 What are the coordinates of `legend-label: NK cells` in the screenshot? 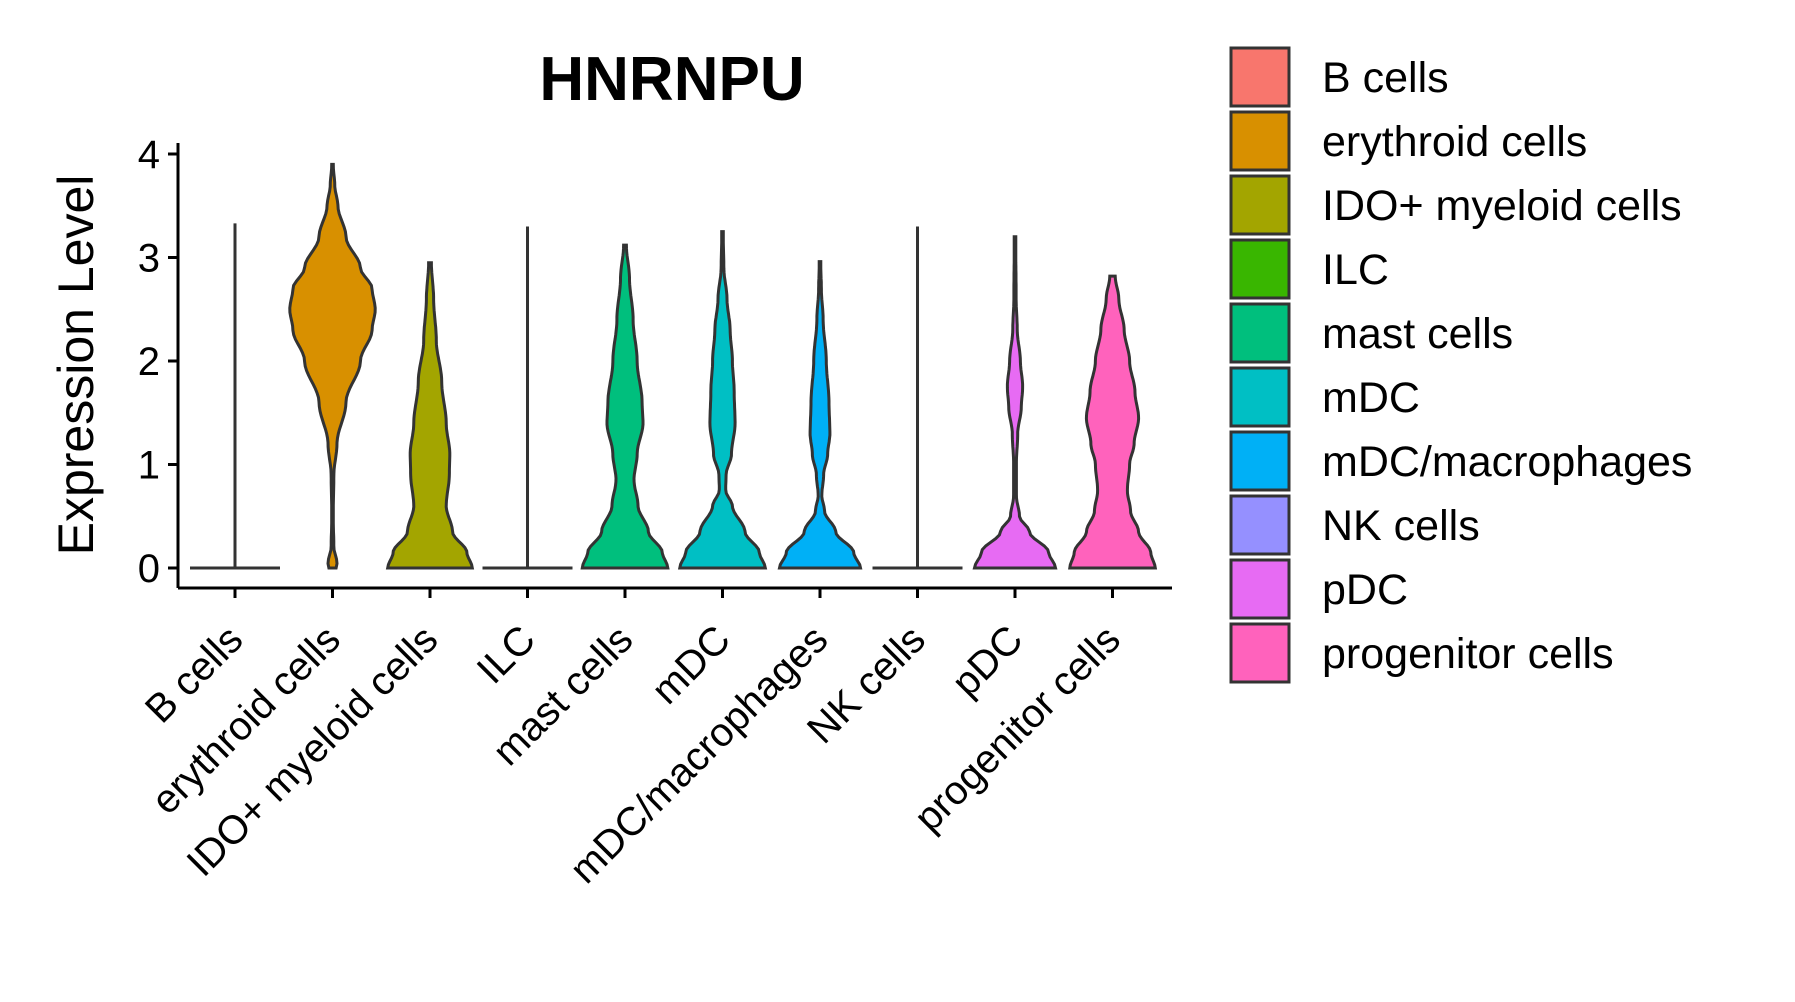 It's located at (1401, 526).